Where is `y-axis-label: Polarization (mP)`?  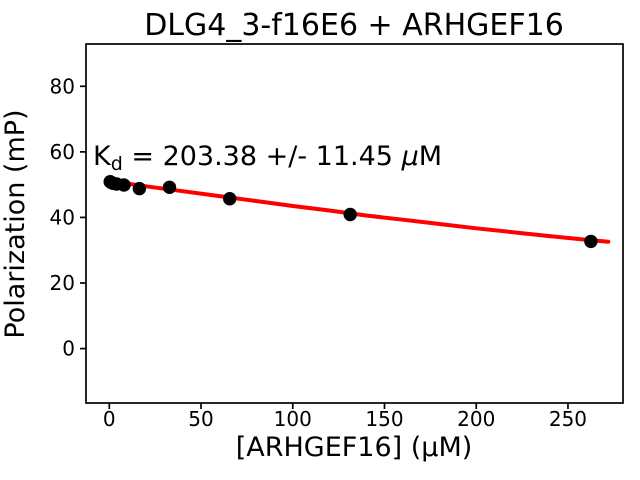 y-axis-label: Polarization (mP) is located at coordinates (15, 223).